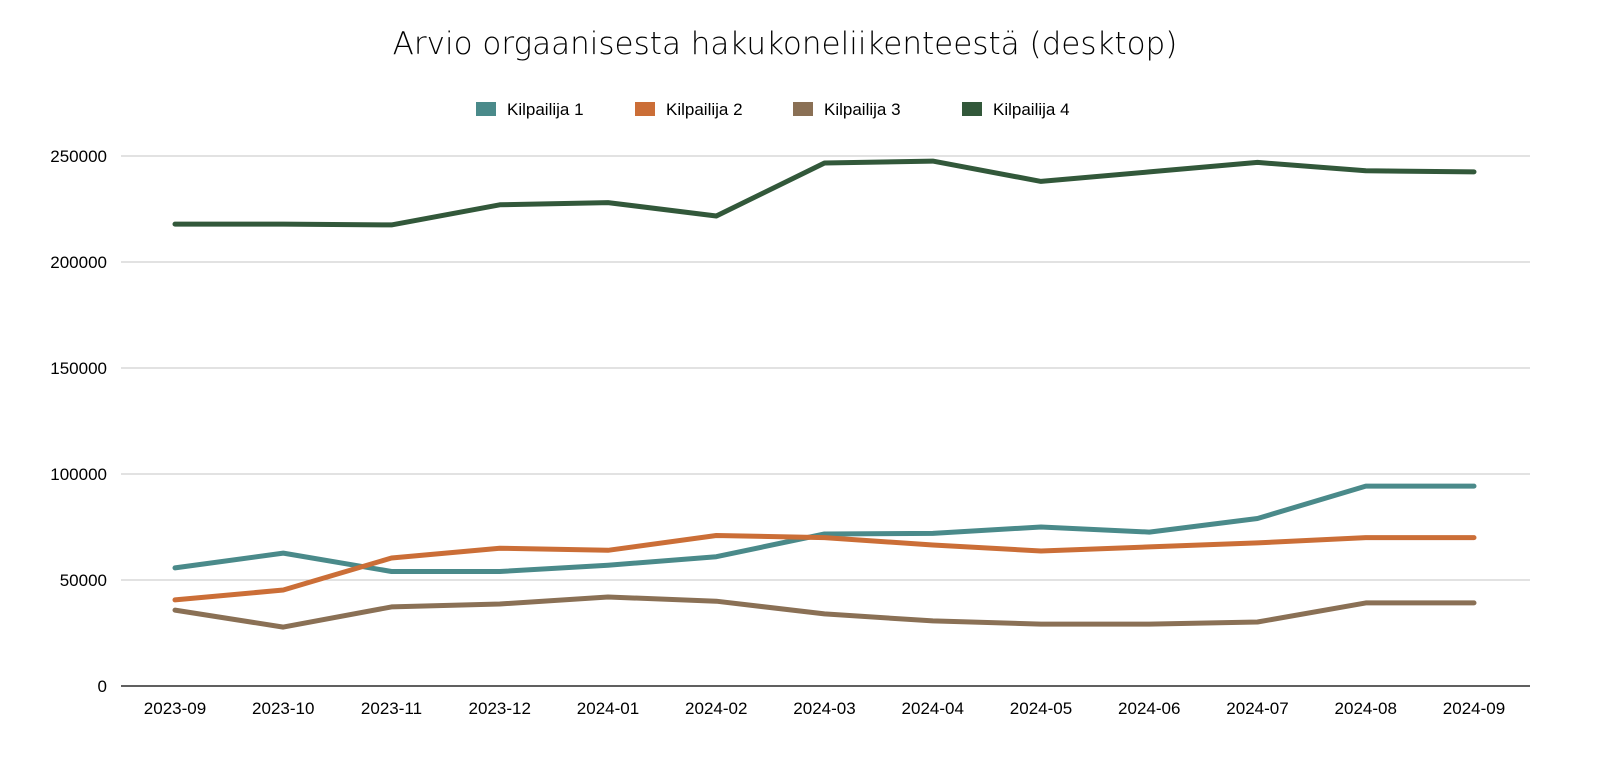 The height and width of the screenshot is (777, 1600). Describe the element at coordinates (1257, 708) in the screenshot. I see `x-tick-label: 2024-07` at that location.